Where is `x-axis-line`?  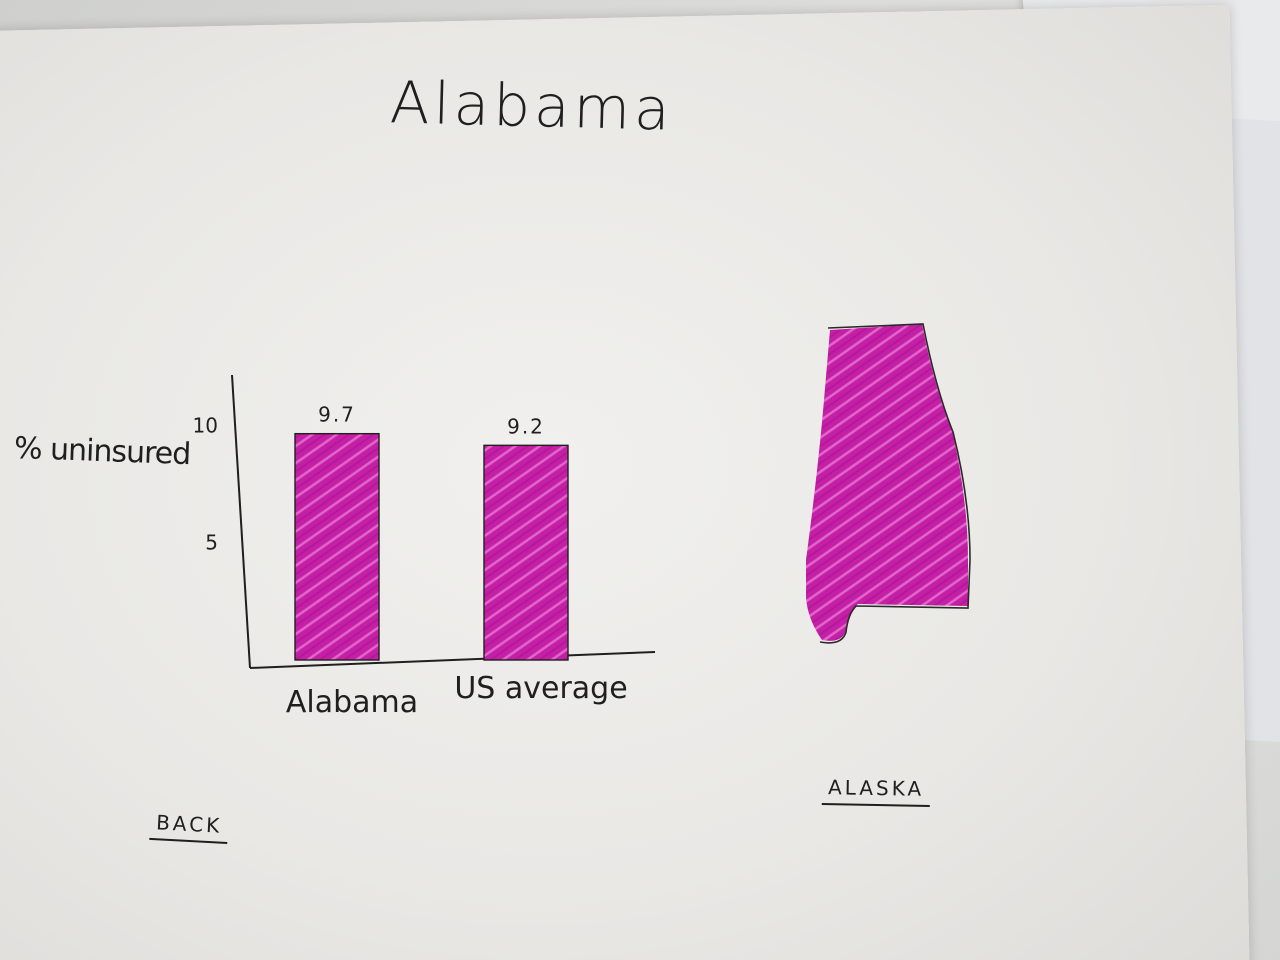 x-axis-line is located at coordinates (452, 660).